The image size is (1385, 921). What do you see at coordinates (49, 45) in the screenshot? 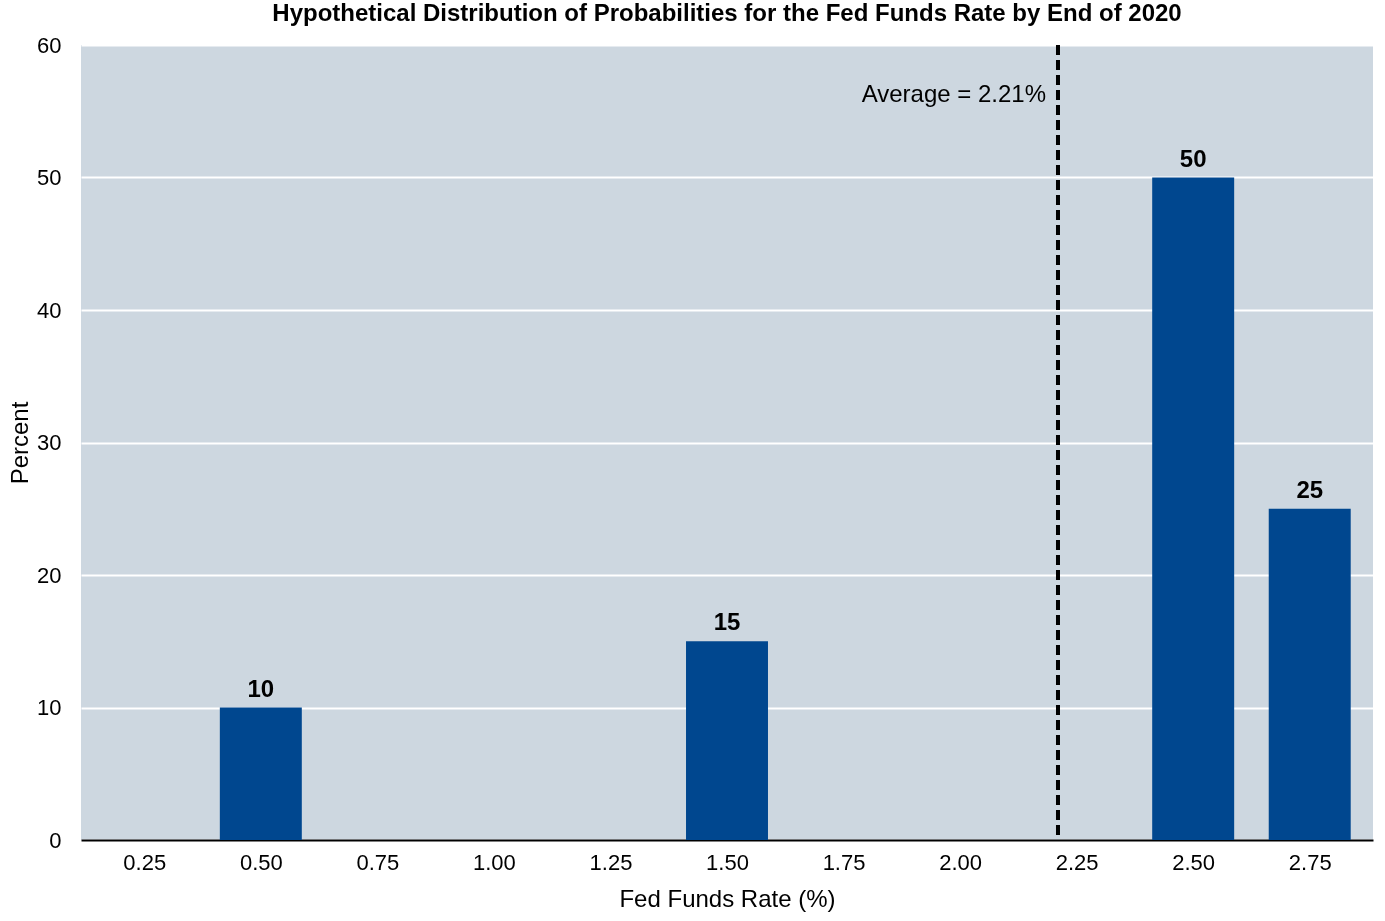
I see `y-tick-label: 60` at bounding box center [49, 45].